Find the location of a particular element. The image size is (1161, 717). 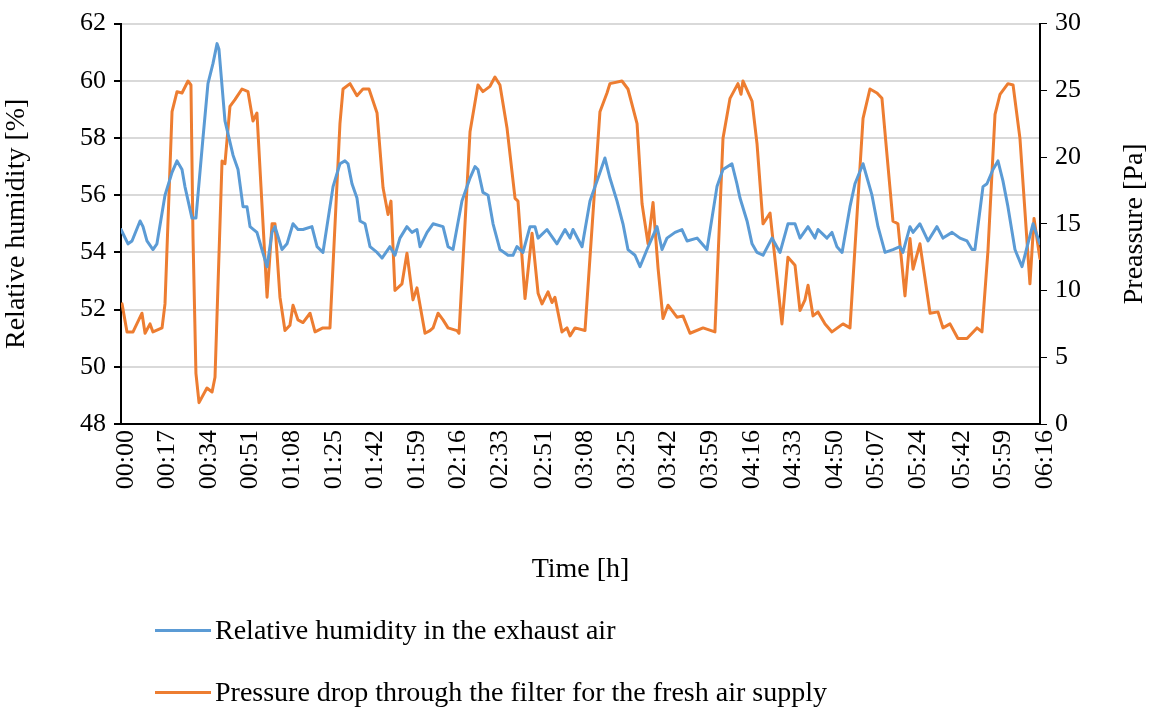

x-tick-label: 05:07 is located at coordinates (875, 460).